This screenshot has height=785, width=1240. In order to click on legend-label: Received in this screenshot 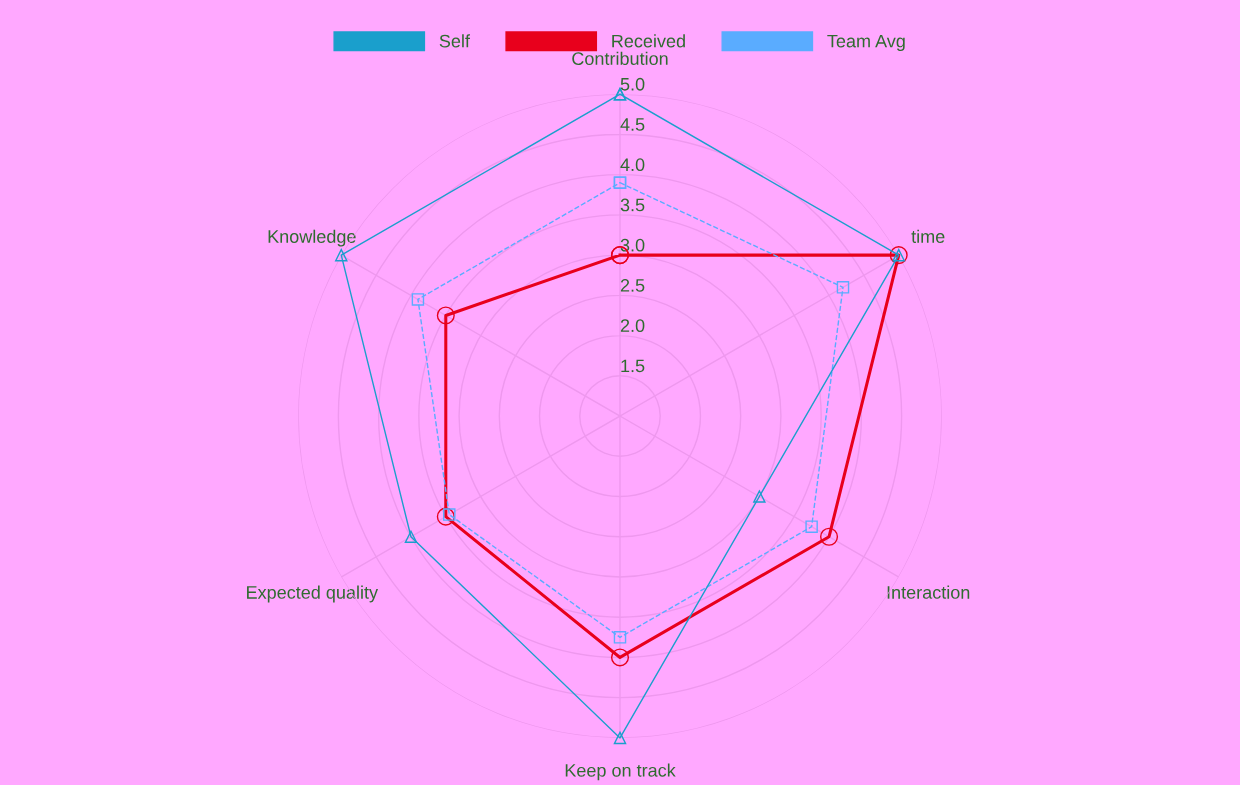, I will do `click(648, 41)`.